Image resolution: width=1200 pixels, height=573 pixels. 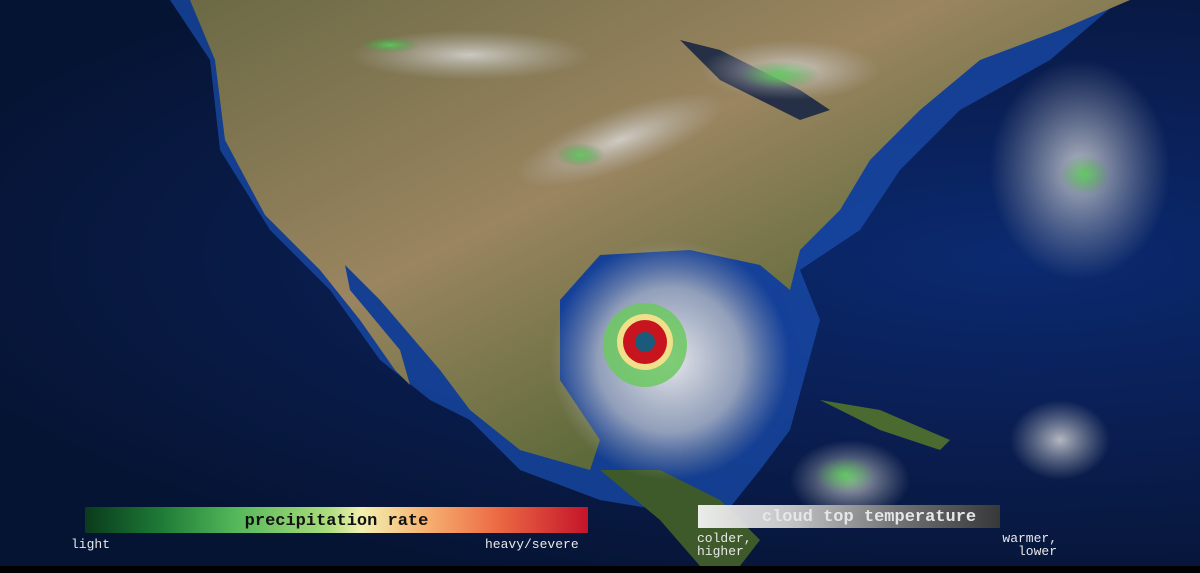 I want to click on central-america, so click(x=680, y=518).